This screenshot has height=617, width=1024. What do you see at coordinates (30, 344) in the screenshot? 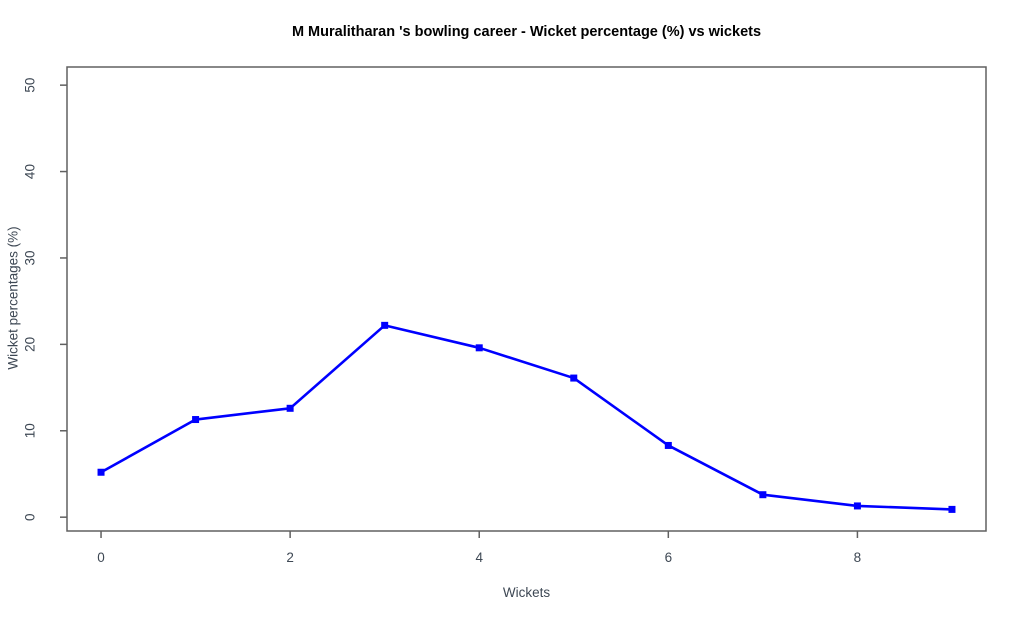
I see `y-tick-label: 20` at bounding box center [30, 344].